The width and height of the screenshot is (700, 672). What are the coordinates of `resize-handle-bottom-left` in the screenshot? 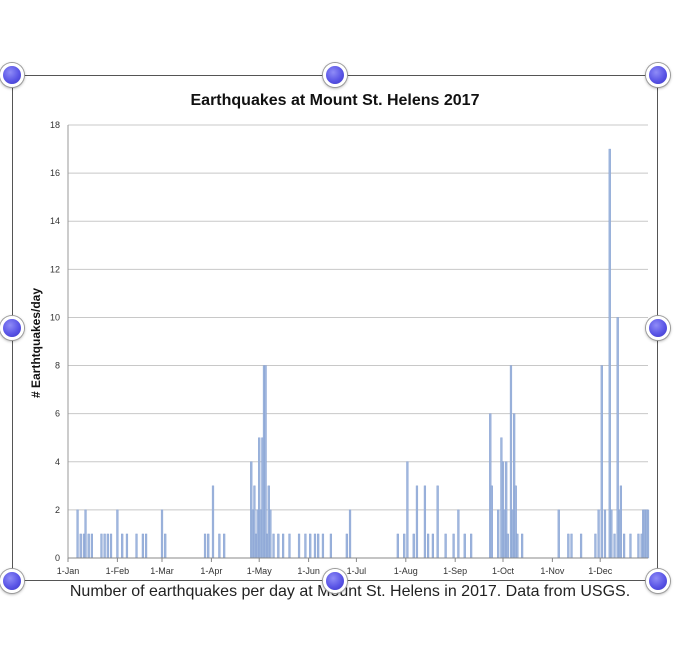 It's located at (12, 581).